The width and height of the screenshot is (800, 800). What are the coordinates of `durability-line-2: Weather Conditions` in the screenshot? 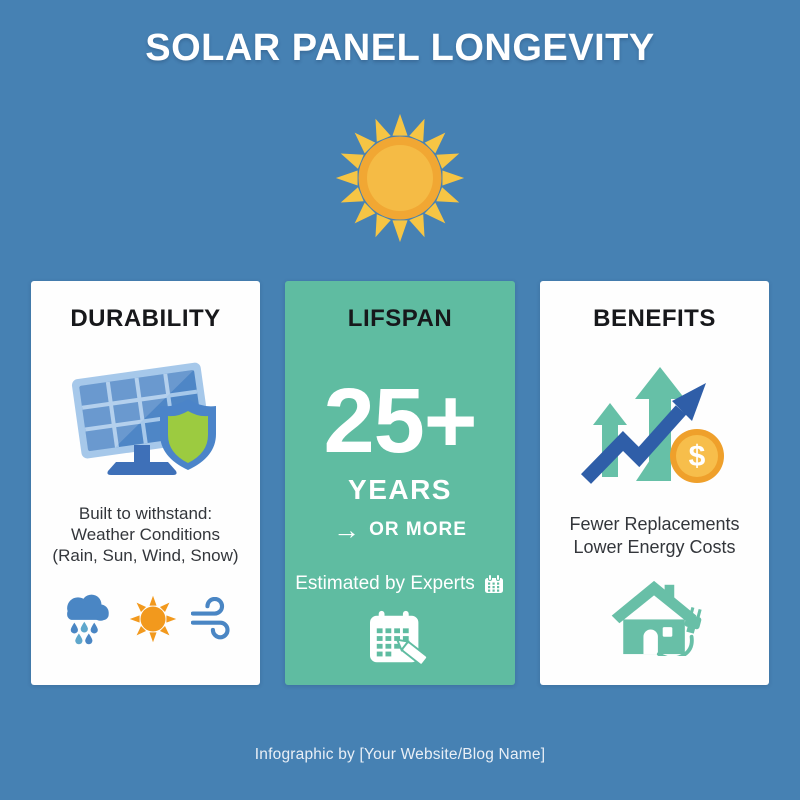 It's located at (145, 534).